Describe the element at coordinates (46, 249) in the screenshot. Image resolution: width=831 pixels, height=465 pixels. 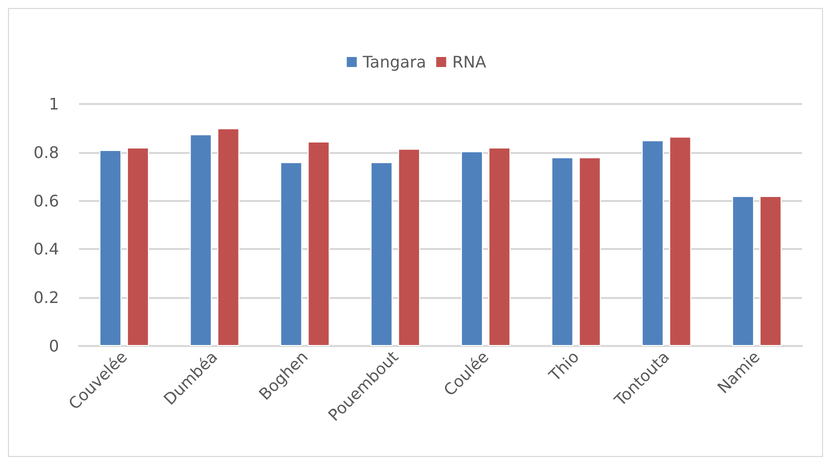
I see `y-tick-label: 0.4` at that location.